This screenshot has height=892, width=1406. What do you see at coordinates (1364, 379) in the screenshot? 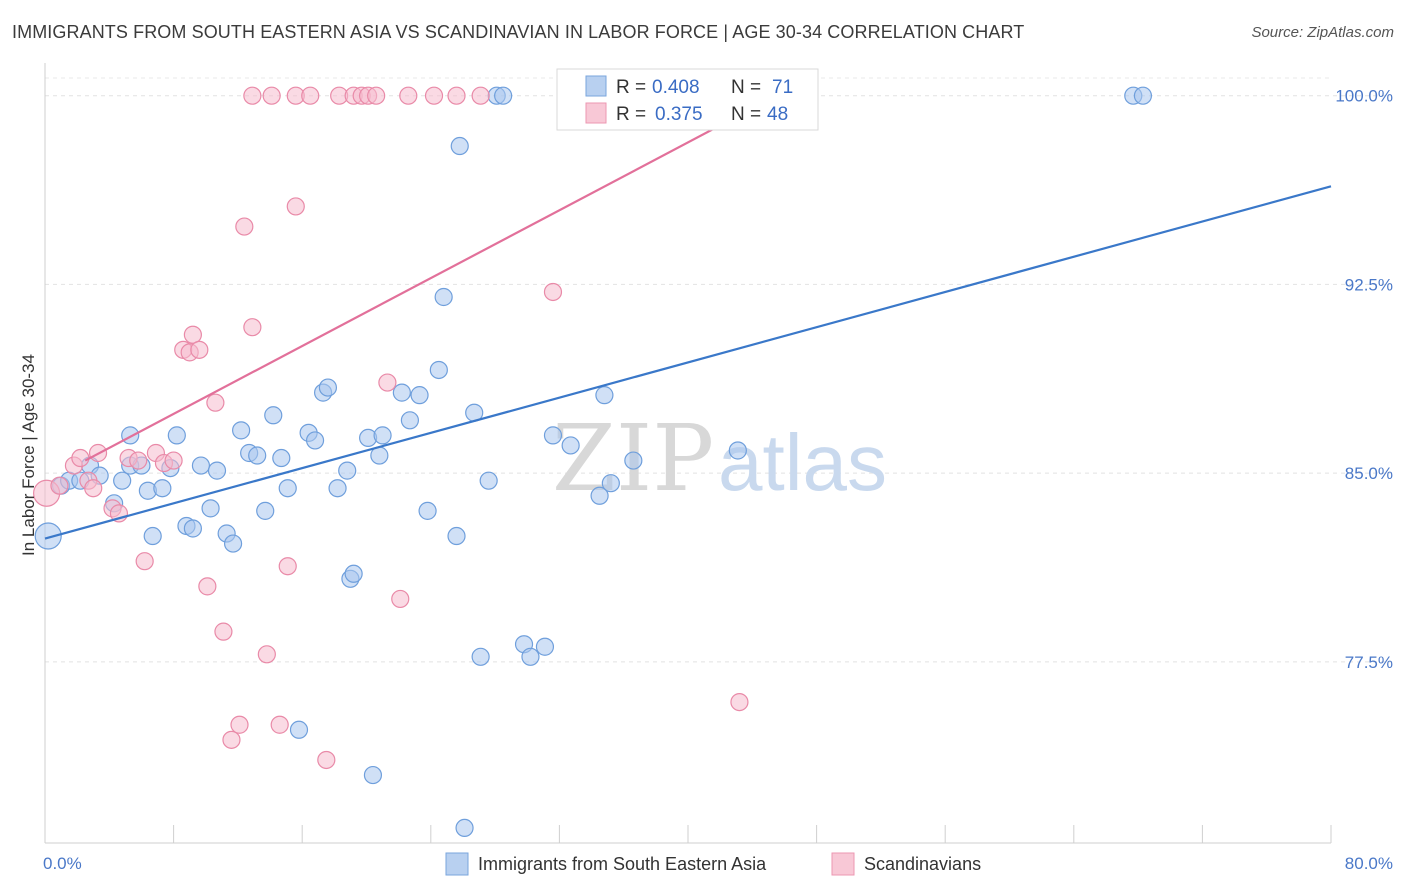
I see `y-tick-labels: 77.5% 85.0% 92.5% 100.0%` at bounding box center [1364, 379].